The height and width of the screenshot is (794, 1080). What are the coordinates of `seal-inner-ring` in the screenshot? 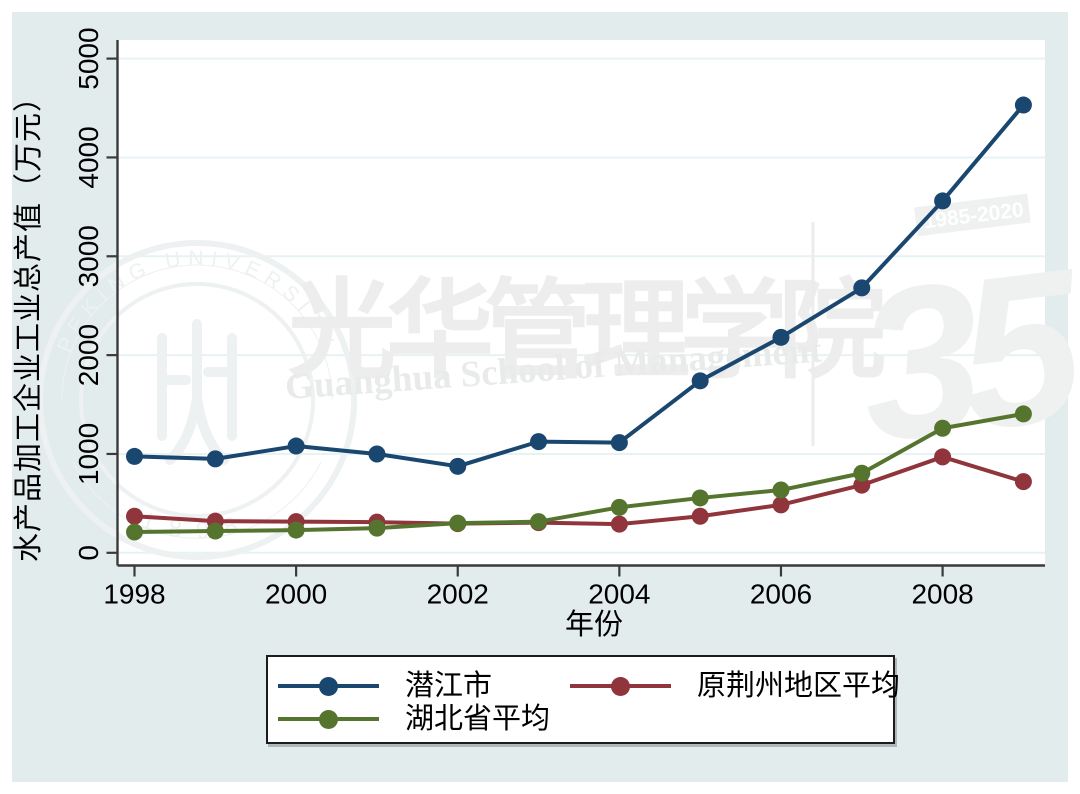 It's located at (197, 400).